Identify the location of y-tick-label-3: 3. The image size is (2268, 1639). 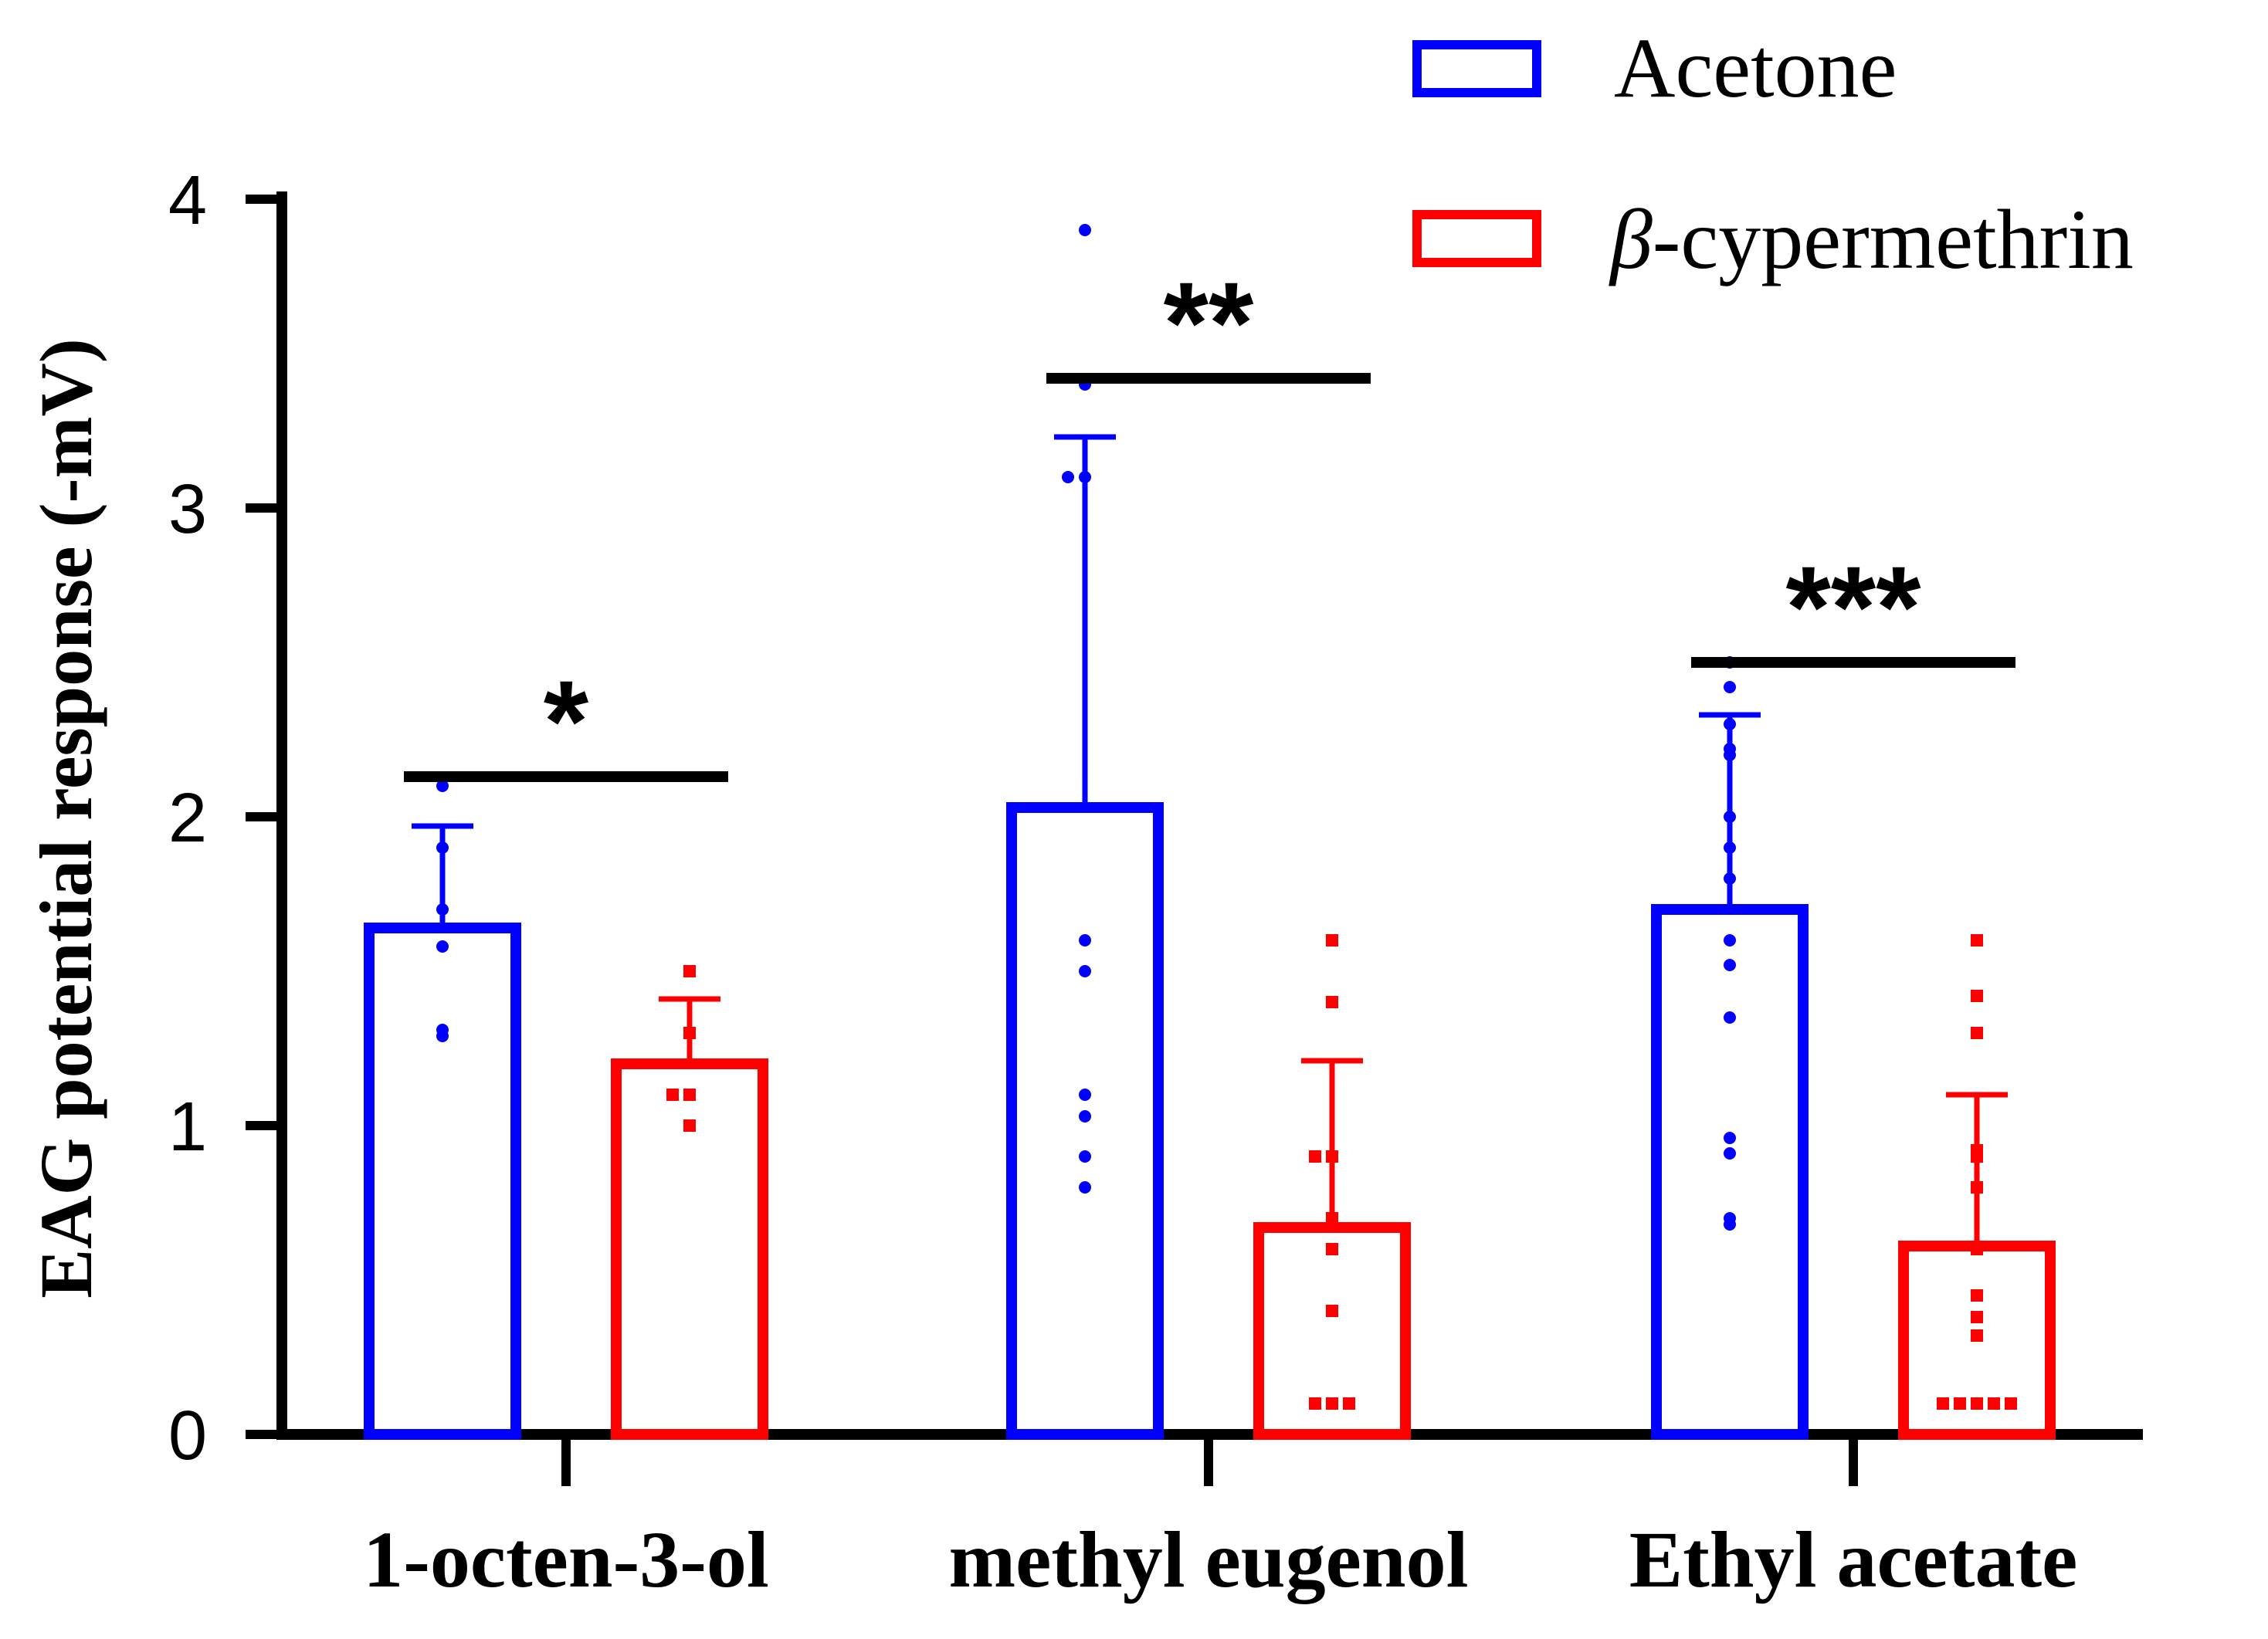
(187, 509).